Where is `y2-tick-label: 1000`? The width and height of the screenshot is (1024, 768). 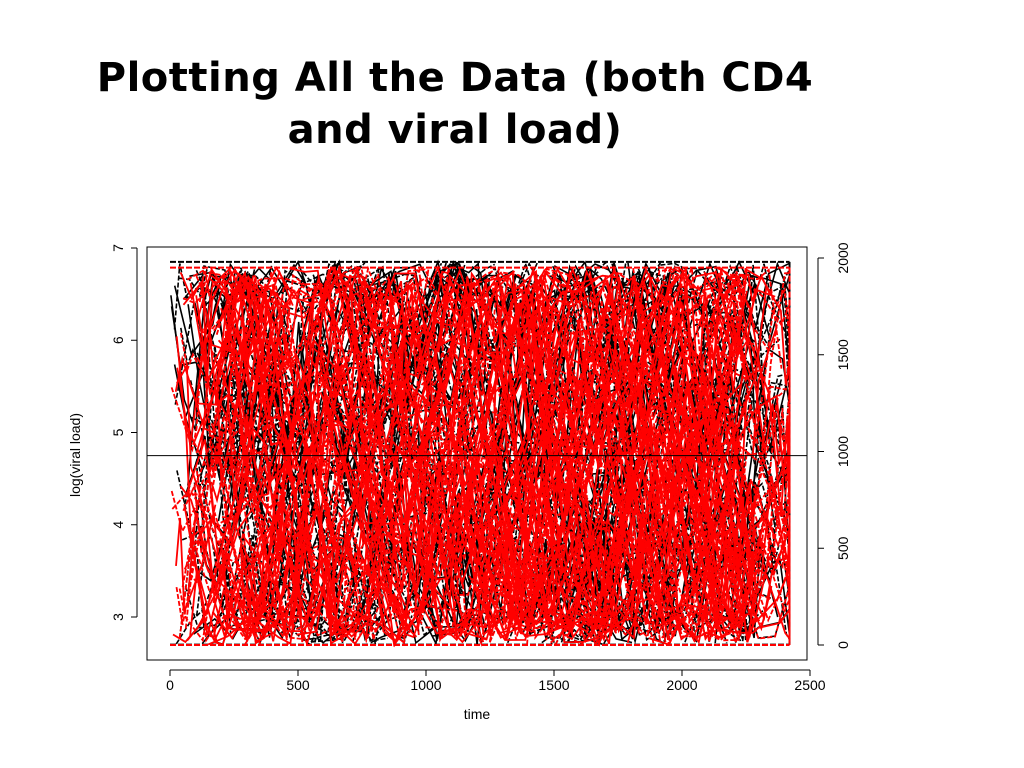
y2-tick-label: 1000 is located at coordinates (843, 451).